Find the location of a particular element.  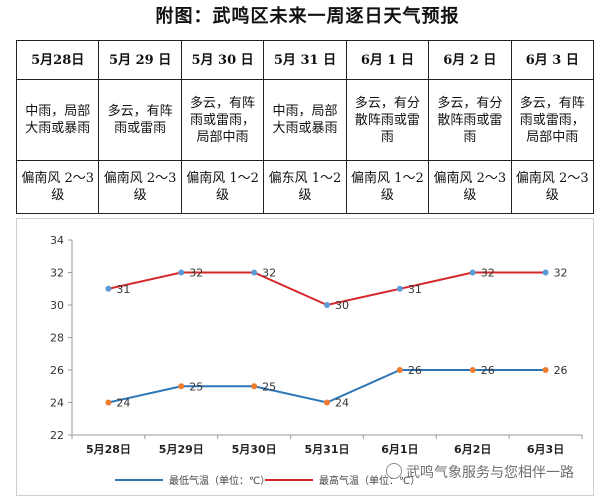

y-tick-label: 32 is located at coordinates (57, 273).